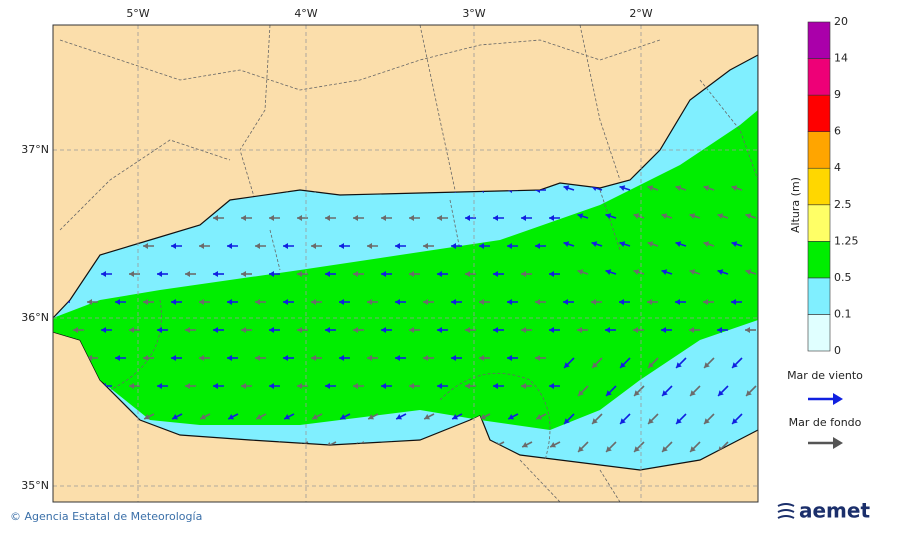 This screenshot has height=537, width=900. Describe the element at coordinates (843, 277) in the screenshot. I see `colorbar-label: 0.5` at that location.